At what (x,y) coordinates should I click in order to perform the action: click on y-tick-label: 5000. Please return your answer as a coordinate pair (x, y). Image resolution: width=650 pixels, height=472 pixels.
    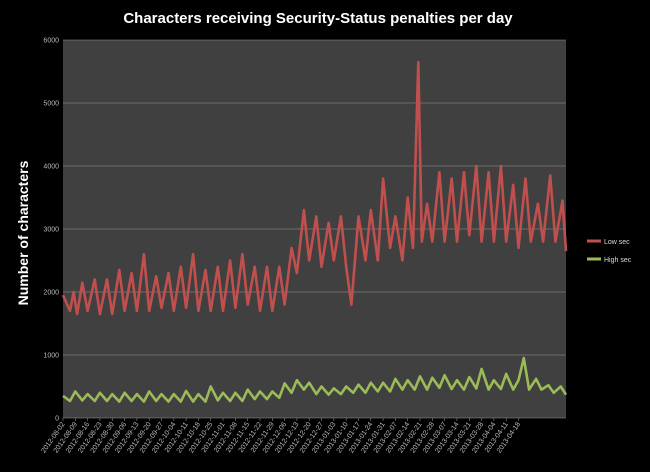
    Looking at the image, I should click on (51, 104).